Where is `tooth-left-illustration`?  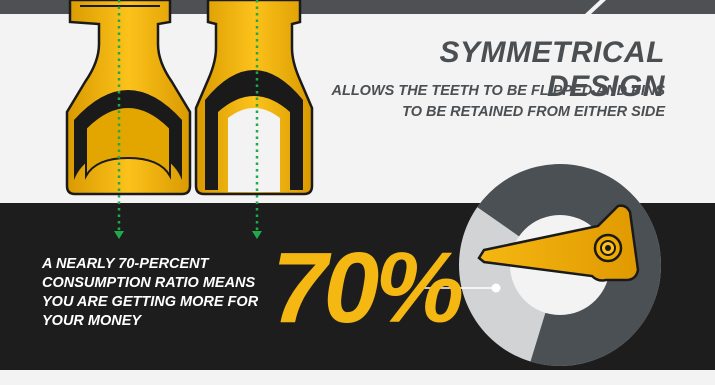
tooth-left-illustration is located at coordinates (128, 98).